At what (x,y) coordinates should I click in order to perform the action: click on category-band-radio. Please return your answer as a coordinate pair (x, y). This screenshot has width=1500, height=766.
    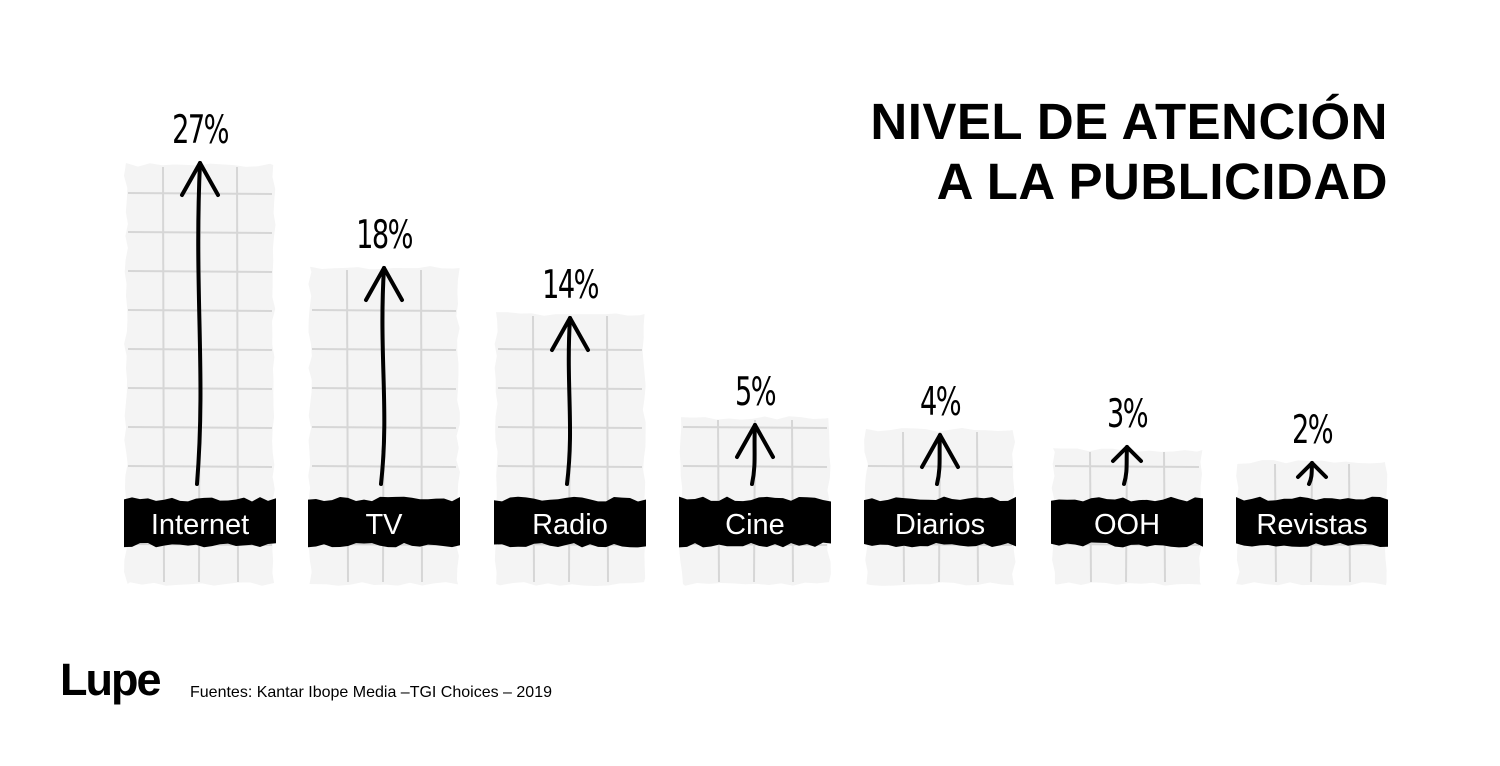
    Looking at the image, I should click on (570, 522).